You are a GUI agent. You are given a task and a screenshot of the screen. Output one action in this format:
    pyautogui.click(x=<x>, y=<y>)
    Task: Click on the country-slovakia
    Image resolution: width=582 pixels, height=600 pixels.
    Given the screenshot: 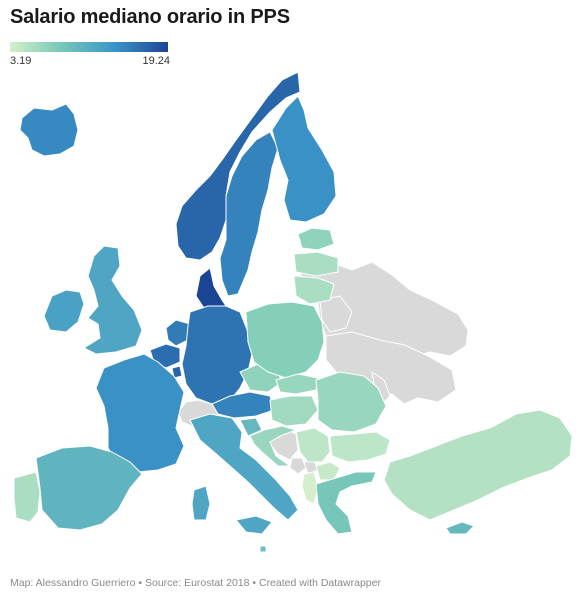 What is the action you would take?
    pyautogui.click(x=297, y=384)
    